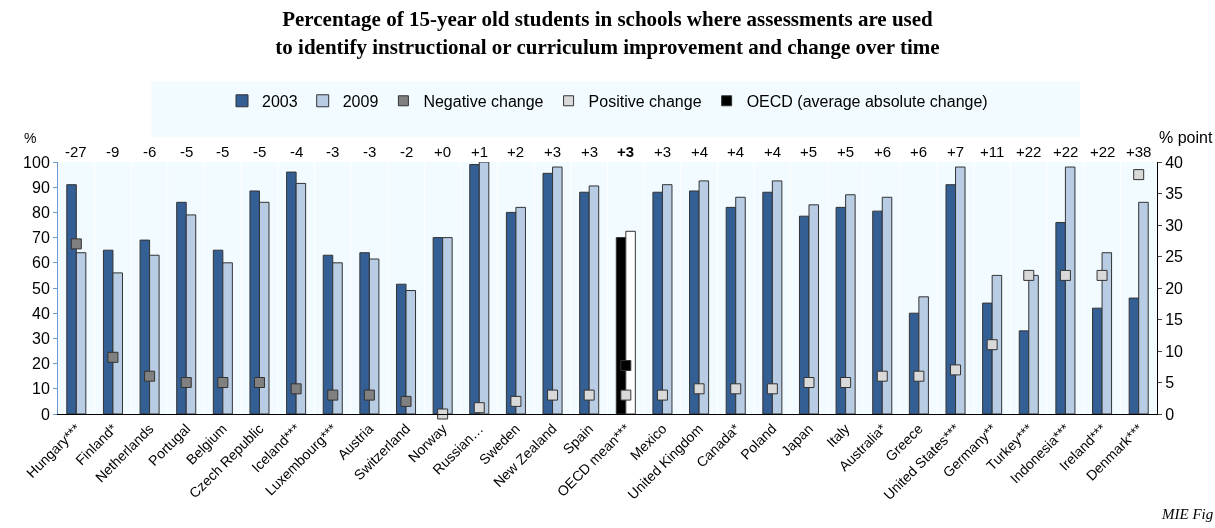  Describe the element at coordinates (1174, 225) in the screenshot. I see `y2-tick-label: 30` at that location.